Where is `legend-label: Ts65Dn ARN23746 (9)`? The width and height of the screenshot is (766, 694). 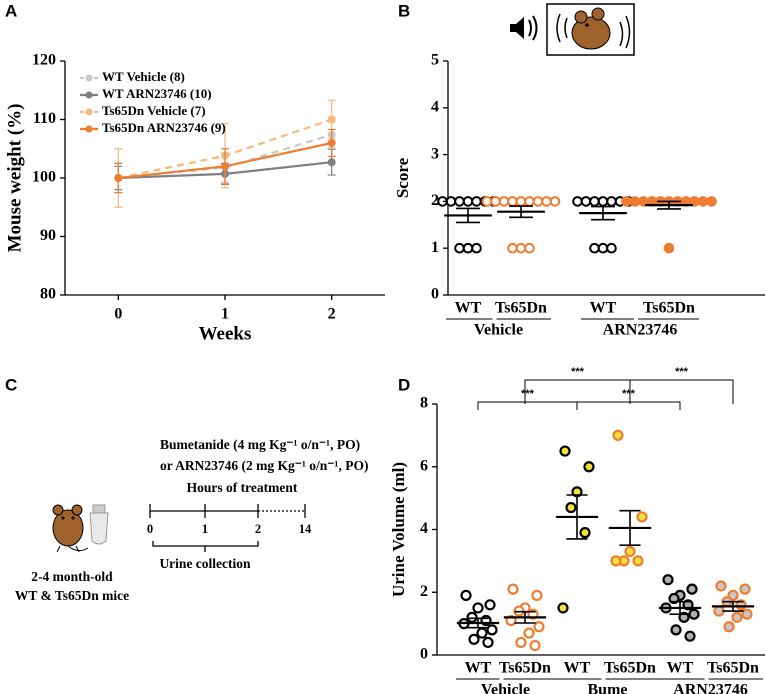 legend-label: Ts65Dn ARN23746 (9) is located at coordinates (164, 127).